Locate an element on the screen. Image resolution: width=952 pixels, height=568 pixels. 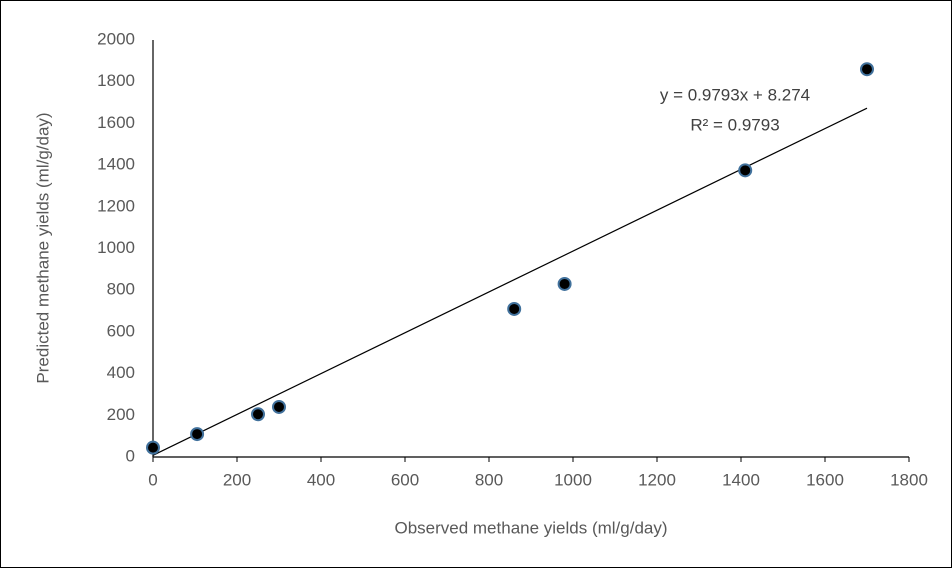
trendline-equation: y = 0.9793x + 8.274 is located at coordinates (735, 94).